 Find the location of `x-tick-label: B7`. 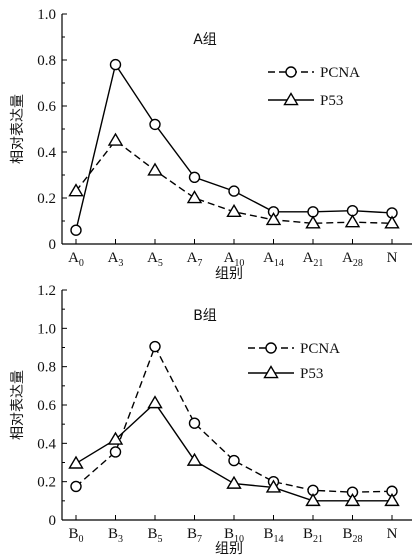

x-tick-label: B7 is located at coordinates (194, 535).